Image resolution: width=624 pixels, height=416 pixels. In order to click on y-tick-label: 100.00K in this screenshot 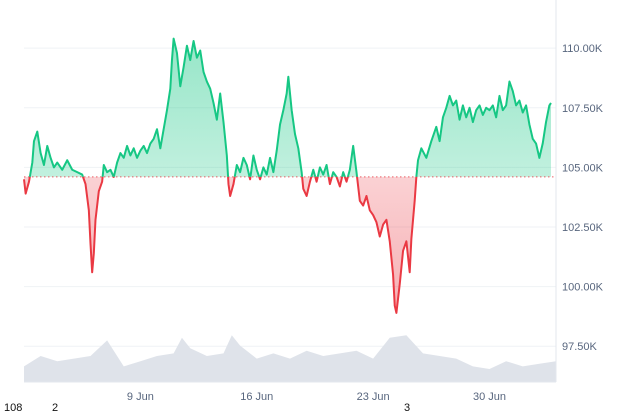, I will do `click(583, 288)`.